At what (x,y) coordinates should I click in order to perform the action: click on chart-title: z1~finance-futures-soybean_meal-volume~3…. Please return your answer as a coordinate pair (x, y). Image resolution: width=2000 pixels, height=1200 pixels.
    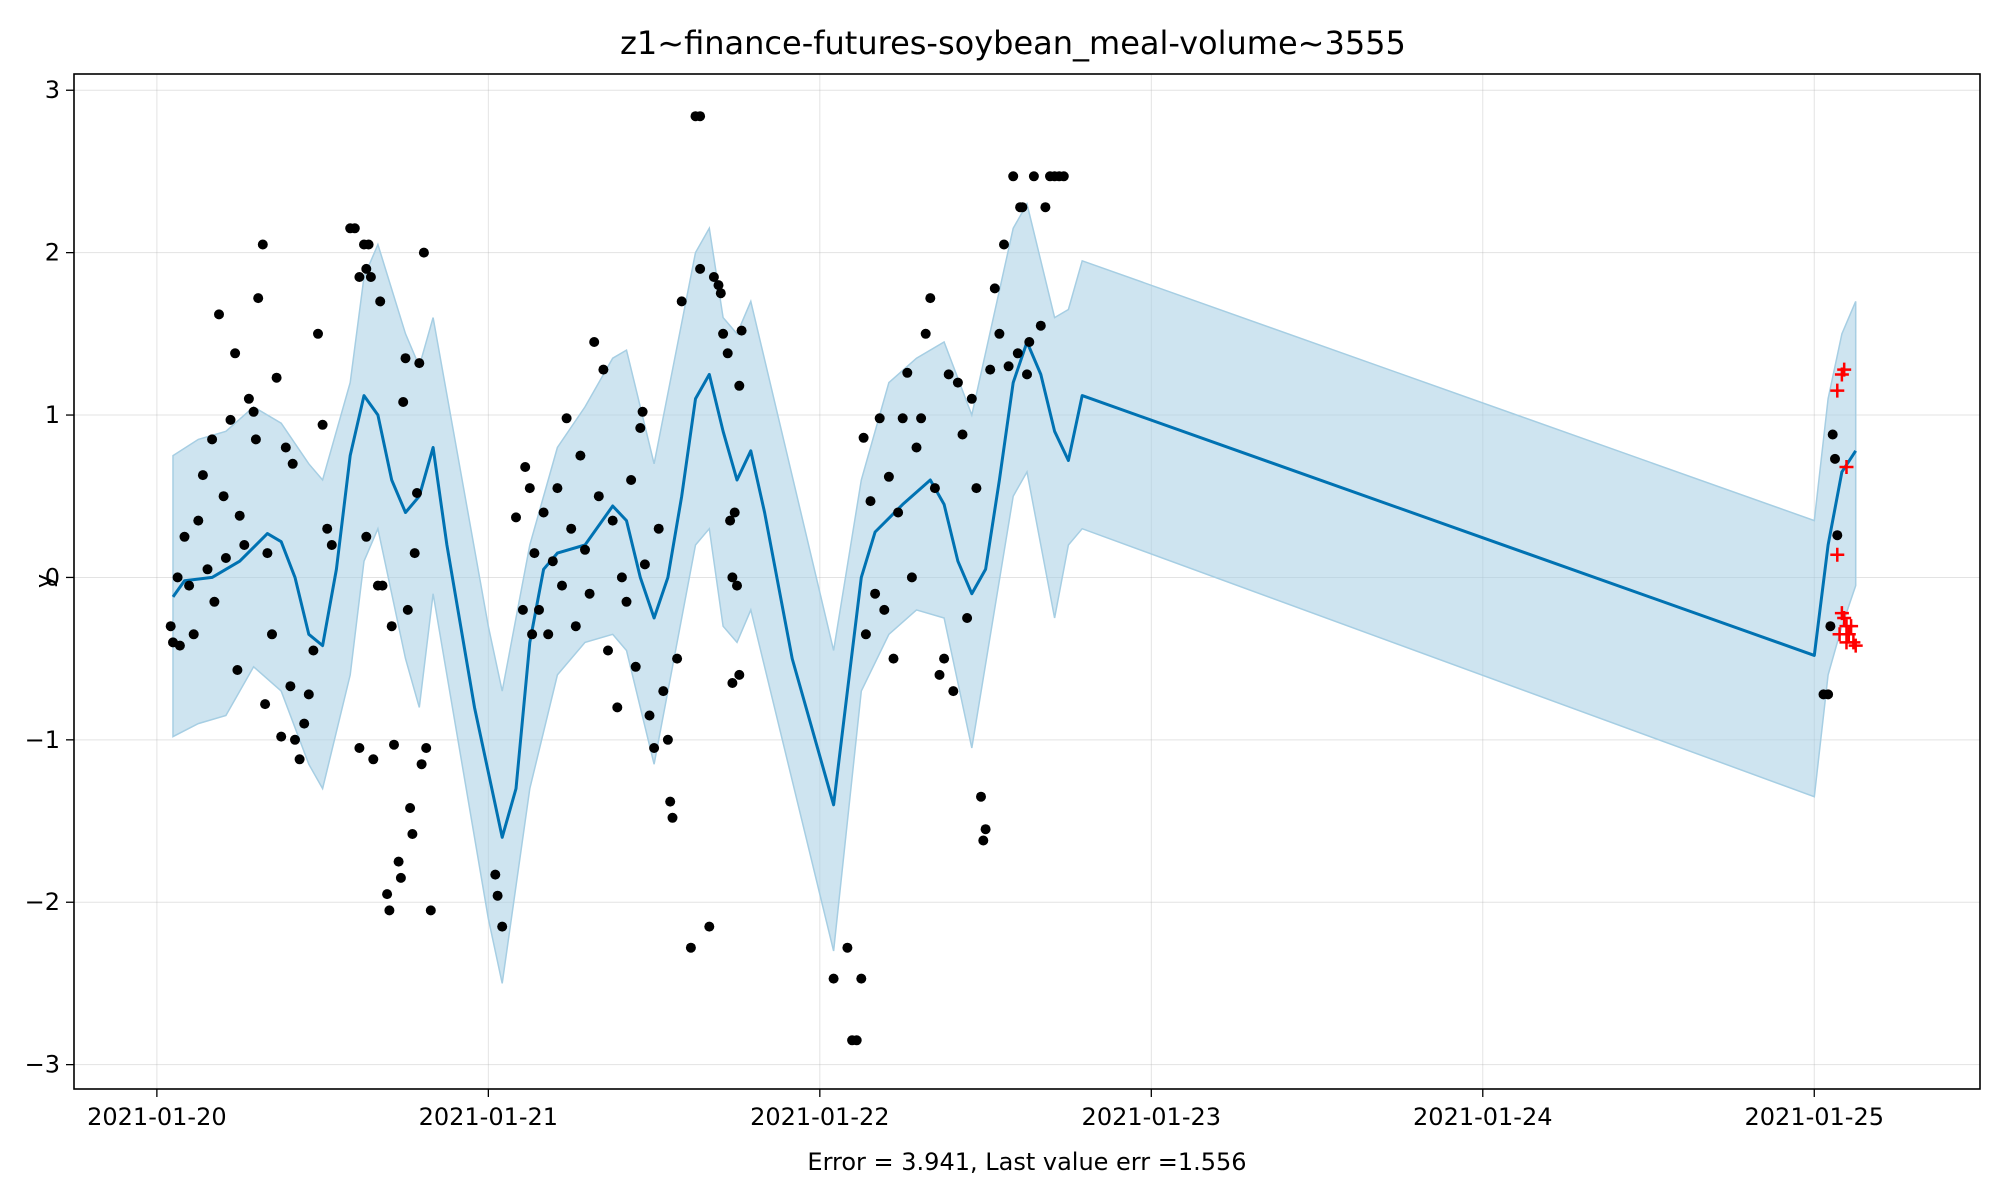
    Looking at the image, I should click on (1013, 43).